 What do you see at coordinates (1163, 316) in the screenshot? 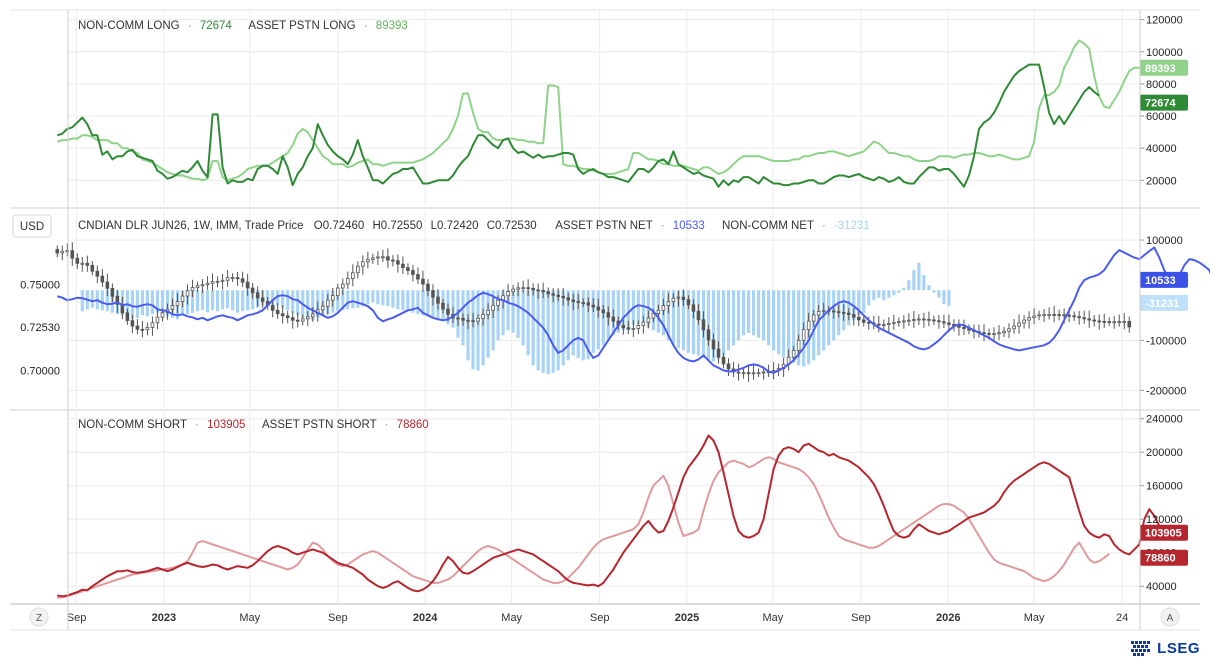
I see `net-axis: -200000 -100000 100000` at bounding box center [1163, 316].